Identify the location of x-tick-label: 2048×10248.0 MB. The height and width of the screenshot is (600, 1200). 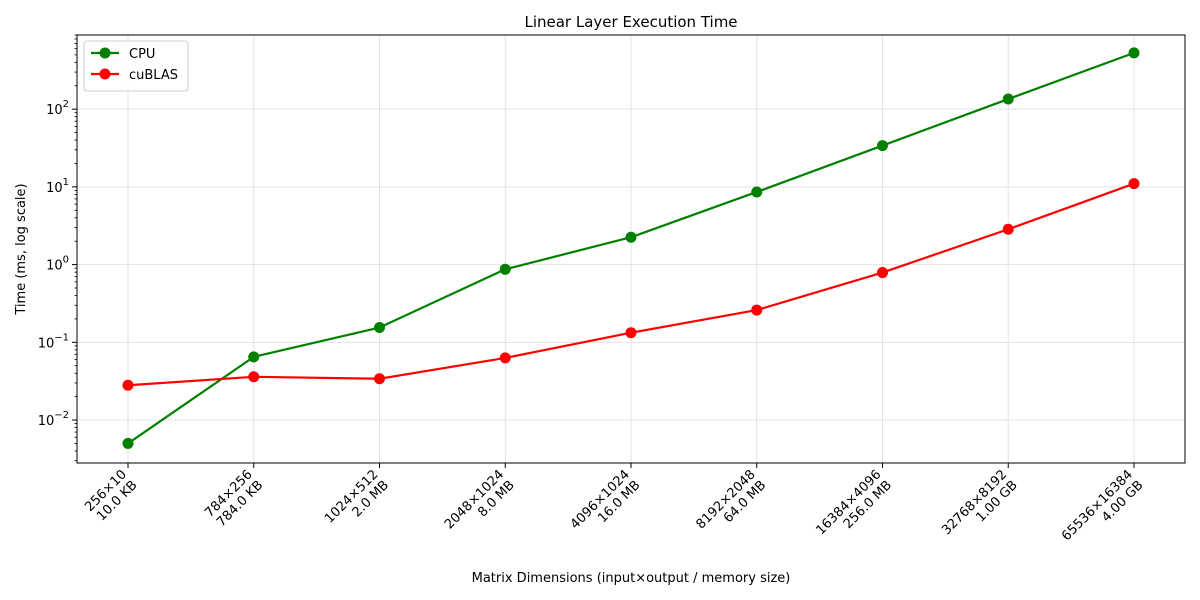
(480, 505).